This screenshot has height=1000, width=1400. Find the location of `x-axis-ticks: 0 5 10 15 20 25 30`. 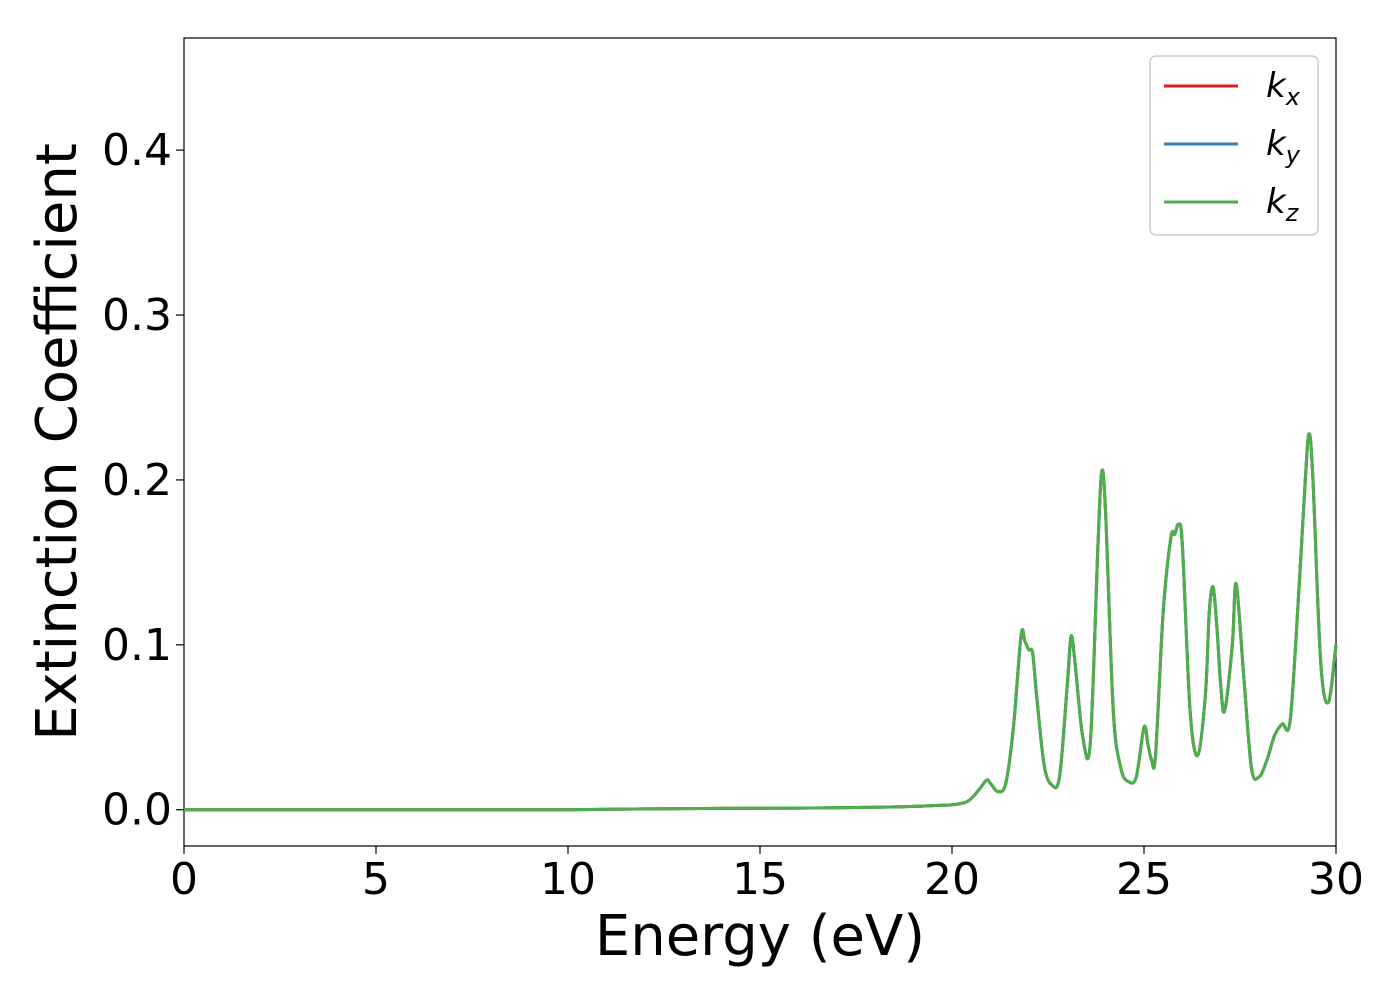

x-axis-ticks: 0 5 10 15 20 25 30 is located at coordinates (767, 875).